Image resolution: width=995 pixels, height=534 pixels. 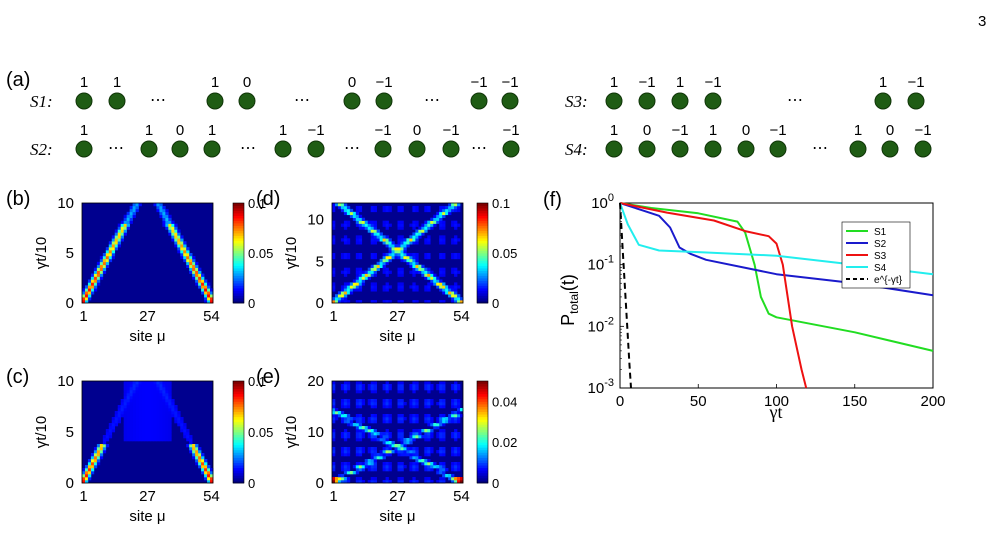 I want to click on y-axis-label-sub: total, so click(x=574, y=302).